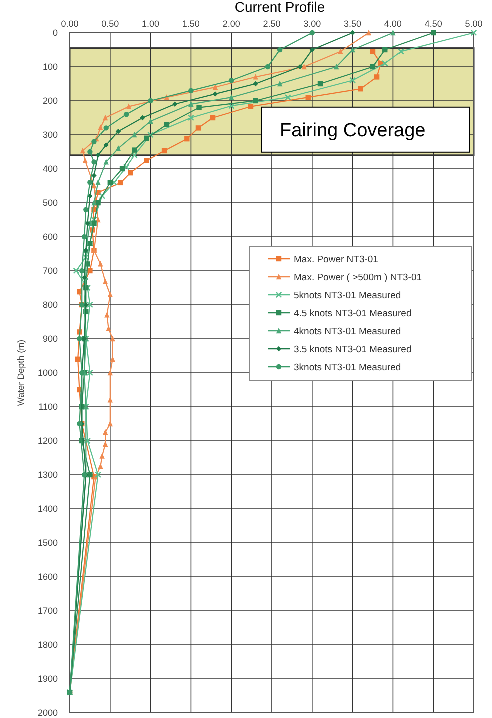 The width and height of the screenshot is (492, 718). What do you see at coordinates (50, 271) in the screenshot?
I see `y-tick-label: 700` at bounding box center [50, 271].